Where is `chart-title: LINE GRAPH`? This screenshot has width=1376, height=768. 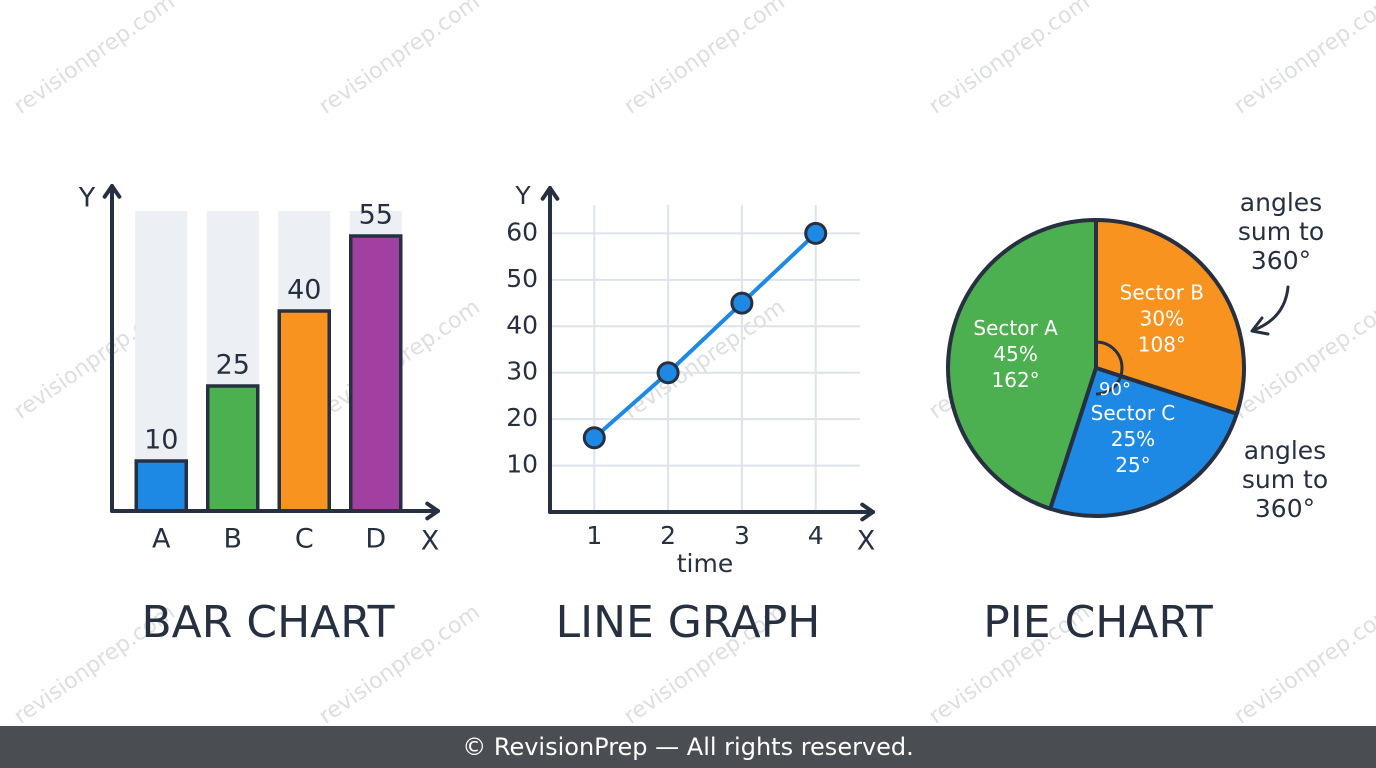
chart-title: LINE GRAPH is located at coordinates (688, 622).